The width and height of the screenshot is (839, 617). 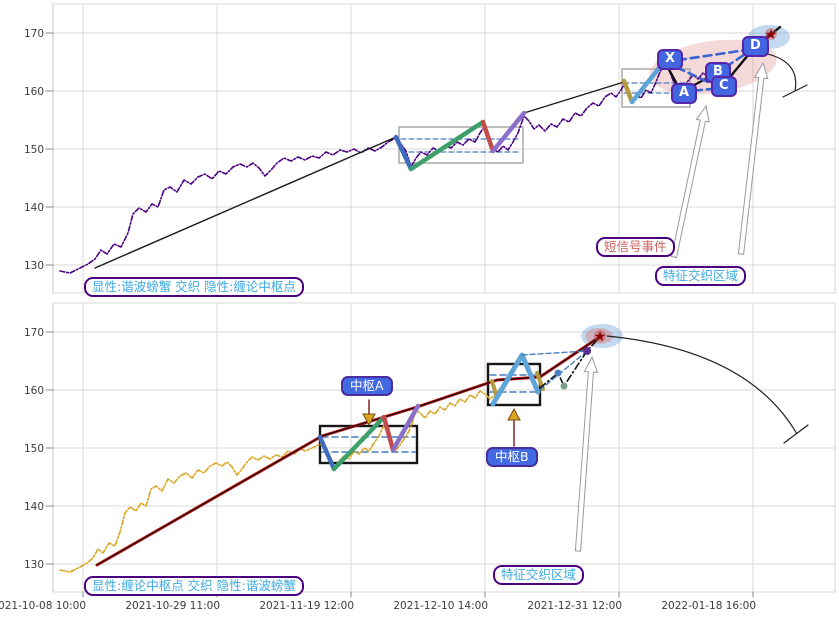 What do you see at coordinates (755, 46) in the screenshot?
I see `point-chip-d: D` at bounding box center [755, 46].